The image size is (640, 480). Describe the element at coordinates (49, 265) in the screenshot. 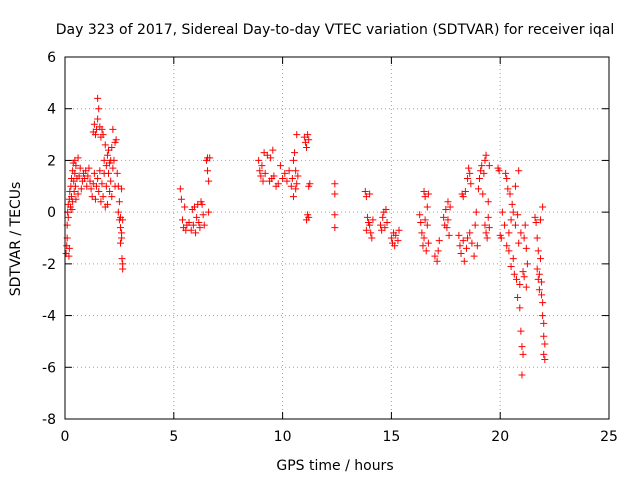

I see `y-tick-label: -2` at that location.